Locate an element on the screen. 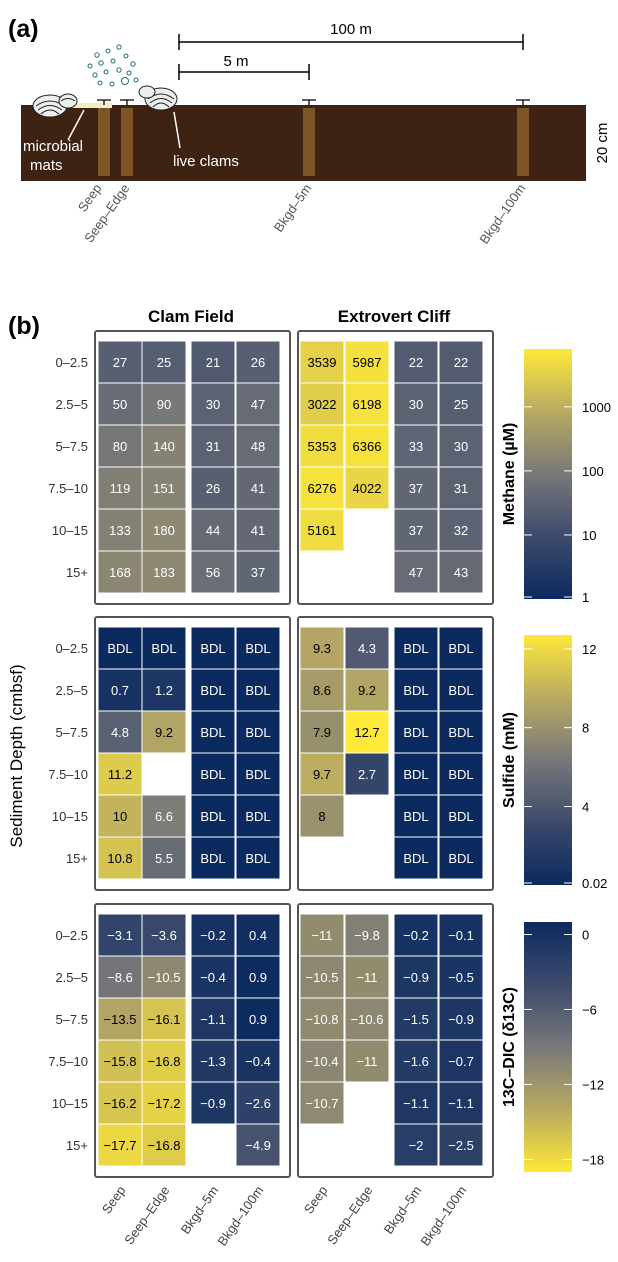  scale-bar-5m is located at coordinates (244, 72).